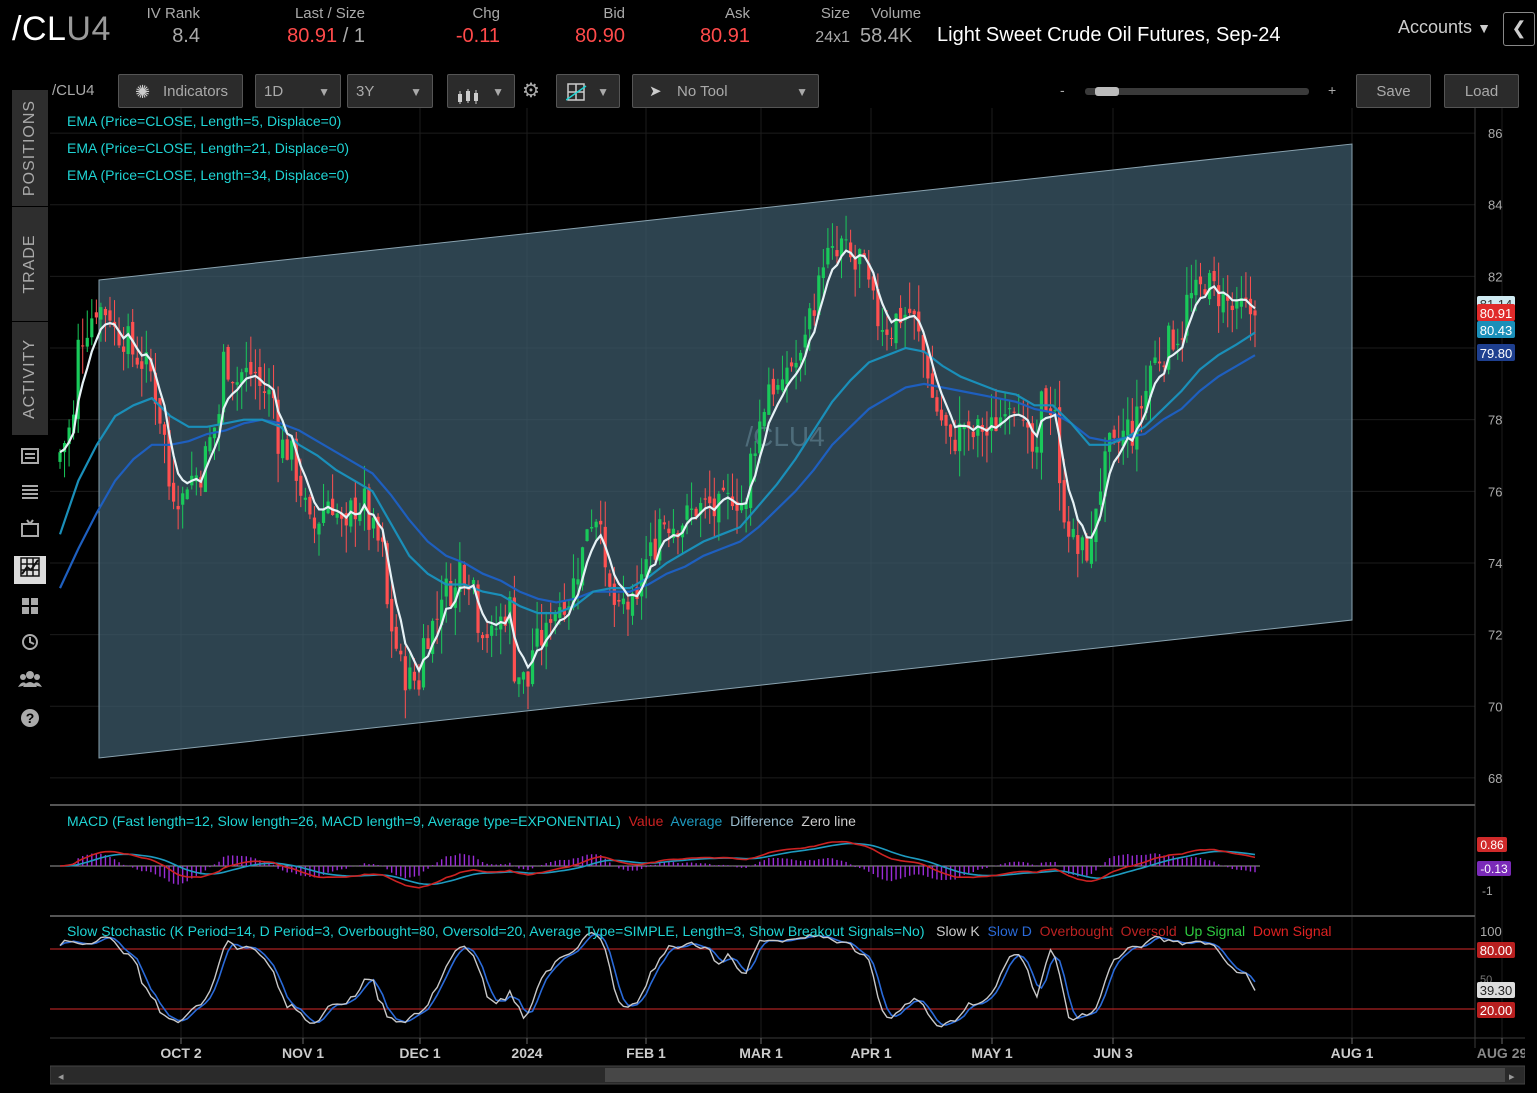 The width and height of the screenshot is (1537, 1093). I want to click on timeframe-select: 1D ▼, so click(298, 91).